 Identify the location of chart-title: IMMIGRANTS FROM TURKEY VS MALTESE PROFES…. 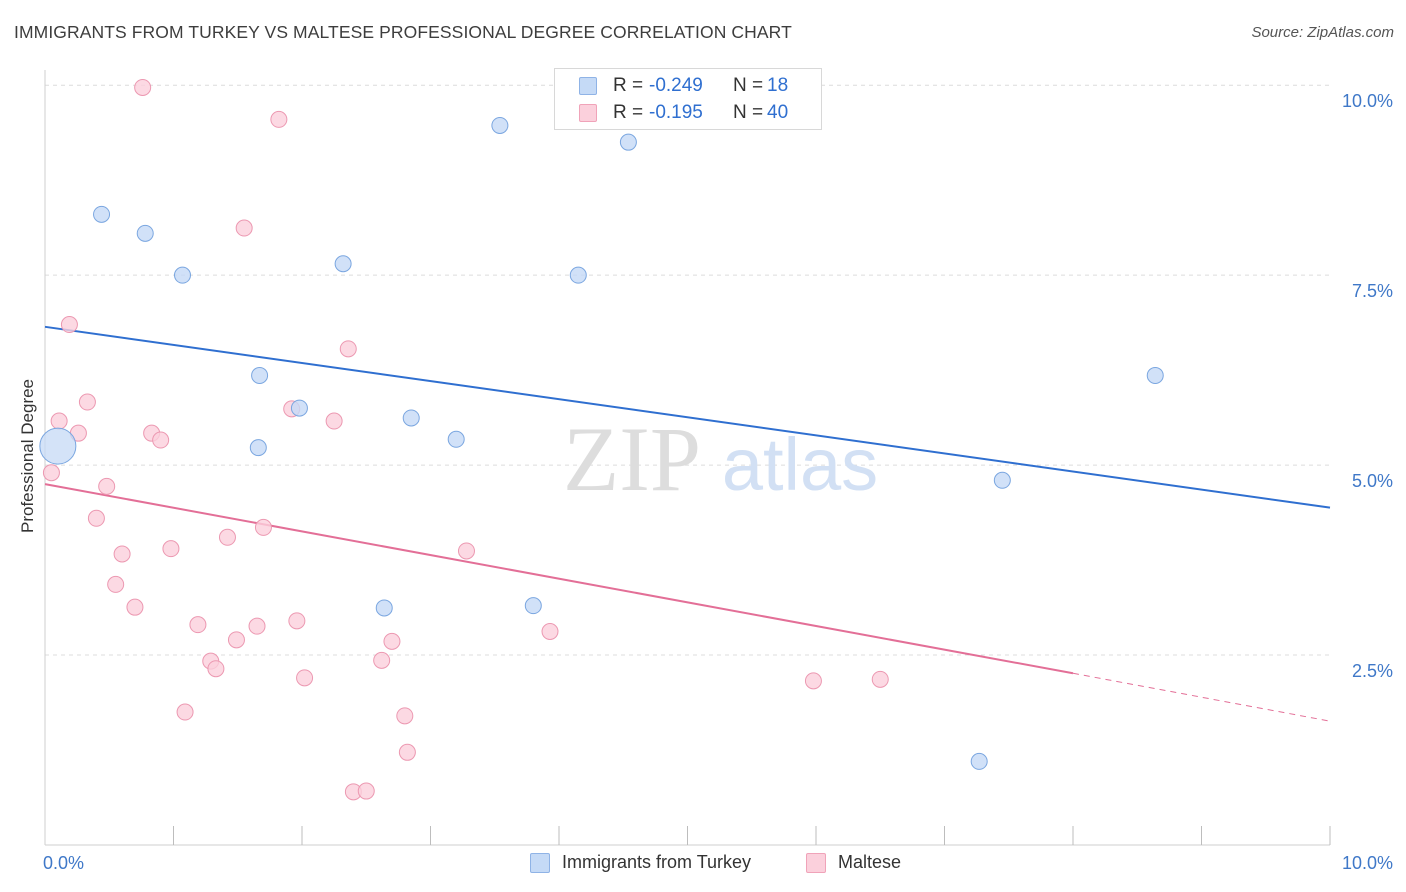
(403, 32).